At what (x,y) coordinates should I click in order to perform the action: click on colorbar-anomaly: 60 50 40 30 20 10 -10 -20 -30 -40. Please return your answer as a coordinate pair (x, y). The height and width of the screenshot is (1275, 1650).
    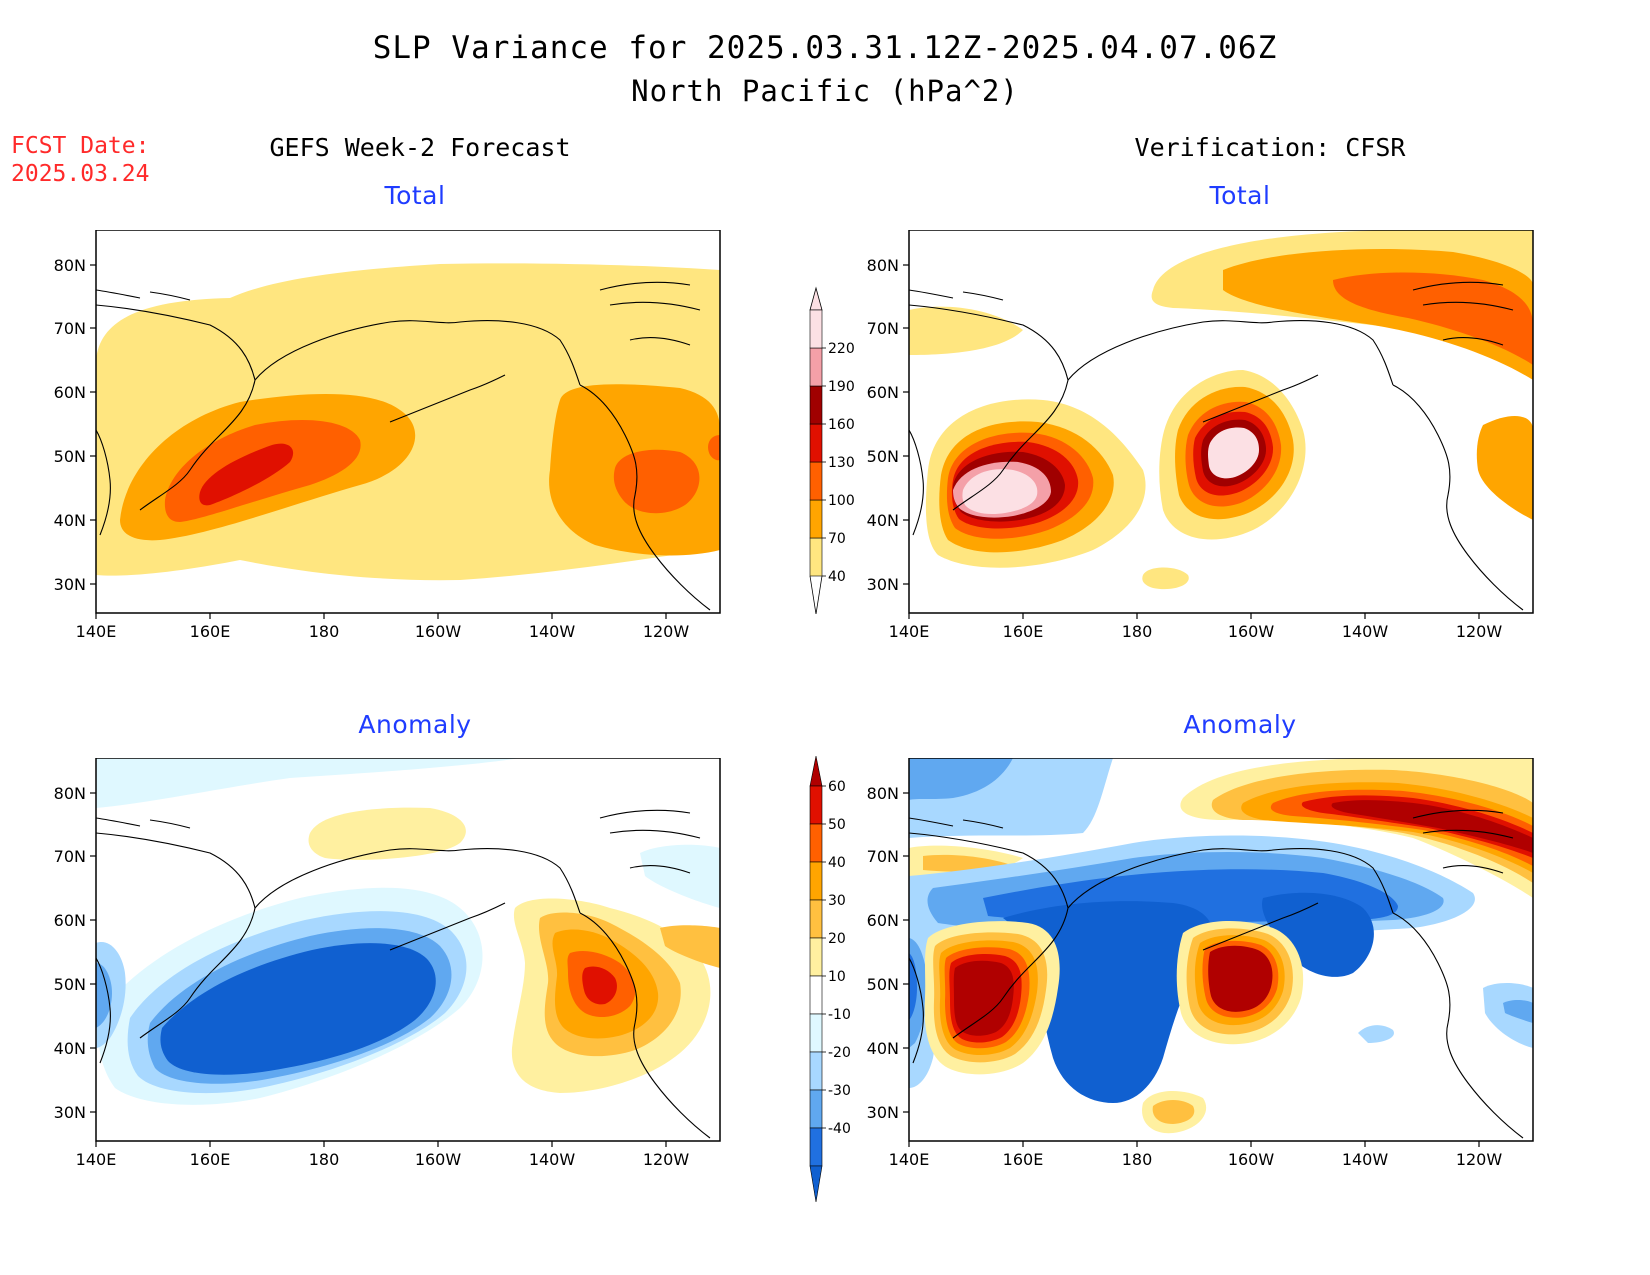
    Looking at the image, I should click on (830, 978).